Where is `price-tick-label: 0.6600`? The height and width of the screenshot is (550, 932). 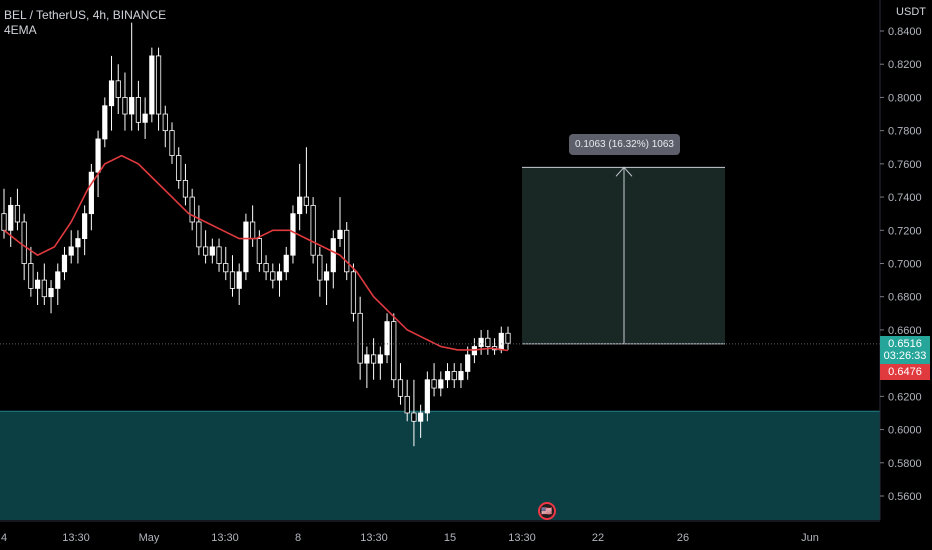
price-tick-label: 0.6600 is located at coordinates (905, 331).